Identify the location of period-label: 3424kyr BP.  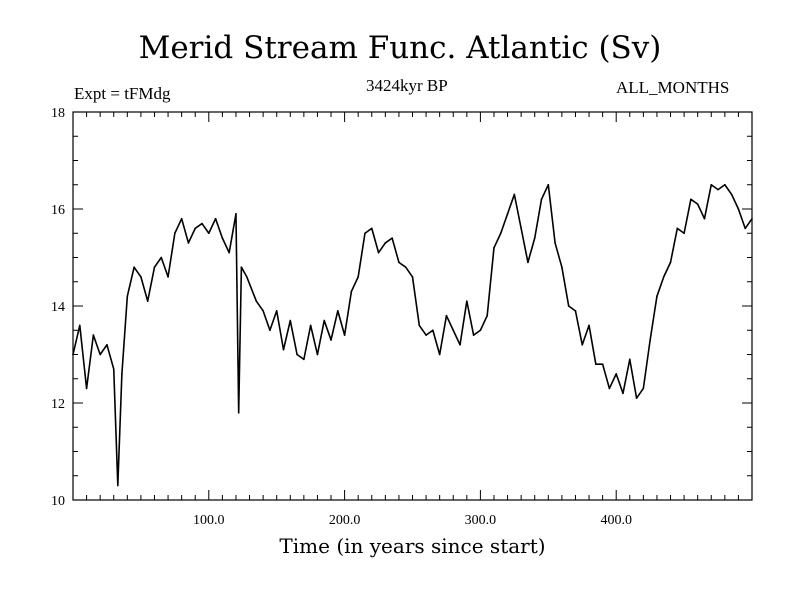
(407, 85).